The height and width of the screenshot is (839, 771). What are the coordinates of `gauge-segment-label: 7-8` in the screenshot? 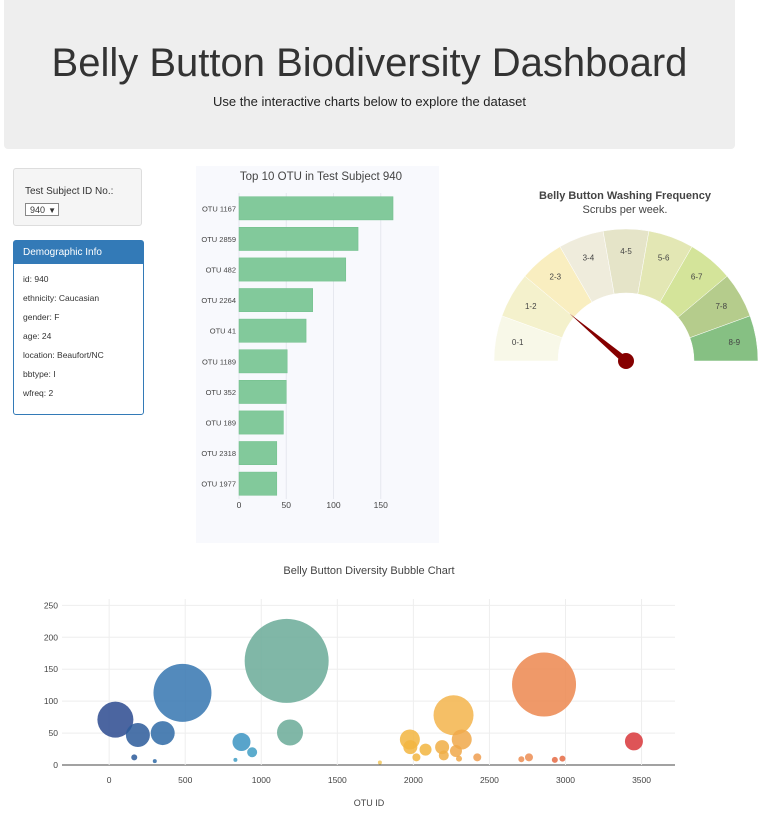 It's located at (721, 306).